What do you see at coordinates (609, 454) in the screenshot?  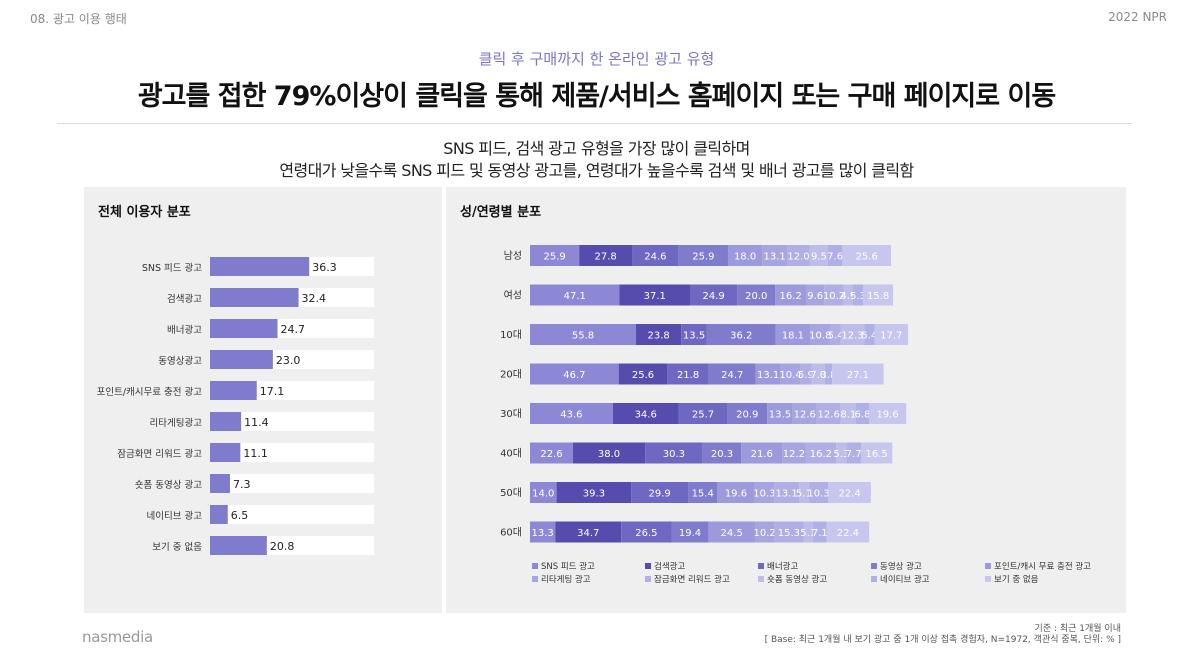 I see `segment-value-label: 38.0` at bounding box center [609, 454].